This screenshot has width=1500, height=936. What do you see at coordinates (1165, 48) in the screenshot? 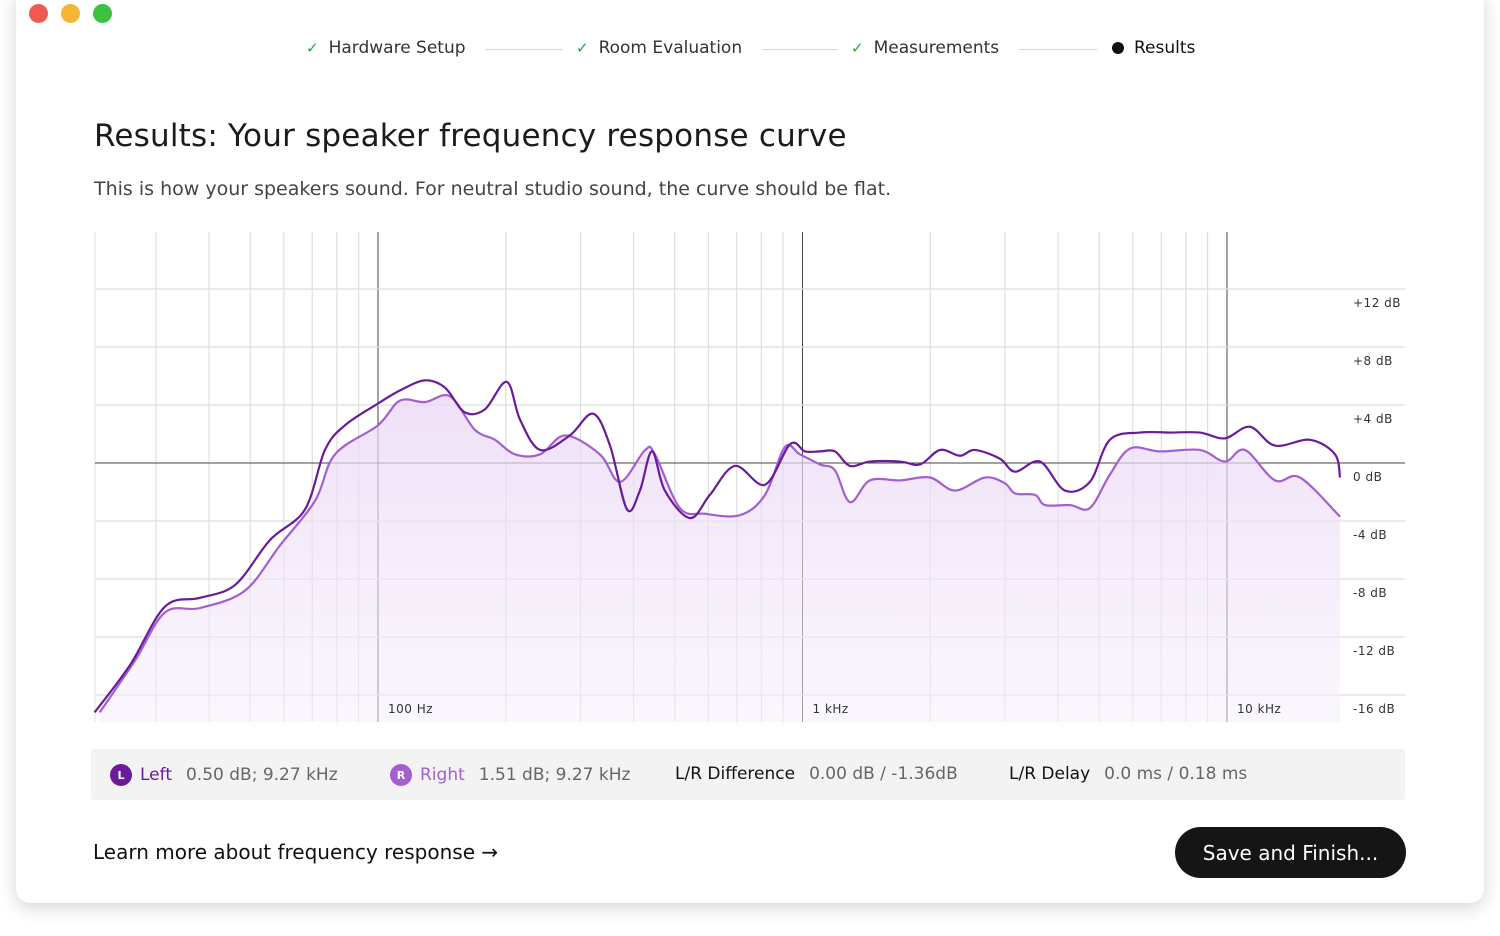
I see `step-label: Results` at bounding box center [1165, 48].